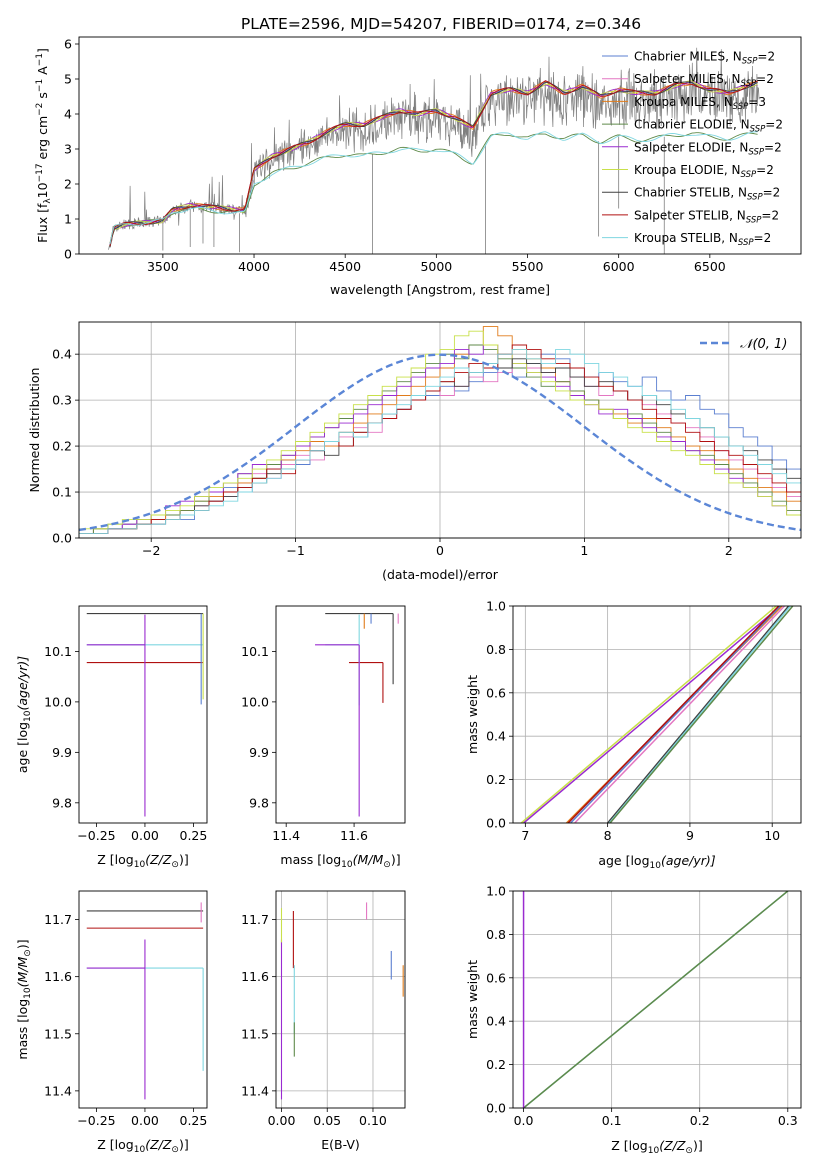 This screenshot has height=1174, width=819. I want to click on mass_vs_Z-xlabel: Z [log10(Z/Z⊙)], so click(142, 1146).